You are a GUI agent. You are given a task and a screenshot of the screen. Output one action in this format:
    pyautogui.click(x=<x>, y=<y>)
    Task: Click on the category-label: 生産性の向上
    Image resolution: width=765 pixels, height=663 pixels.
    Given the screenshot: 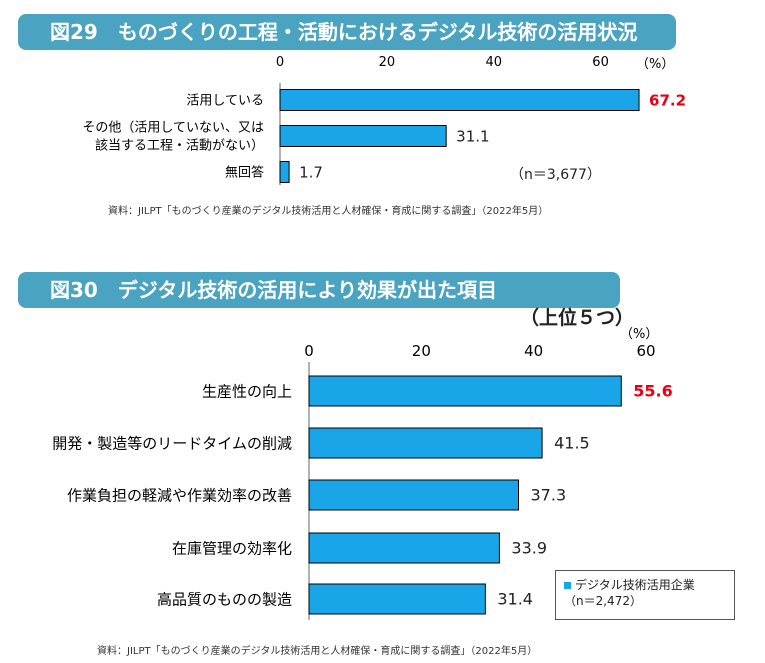 What is the action you would take?
    pyautogui.click(x=247, y=391)
    